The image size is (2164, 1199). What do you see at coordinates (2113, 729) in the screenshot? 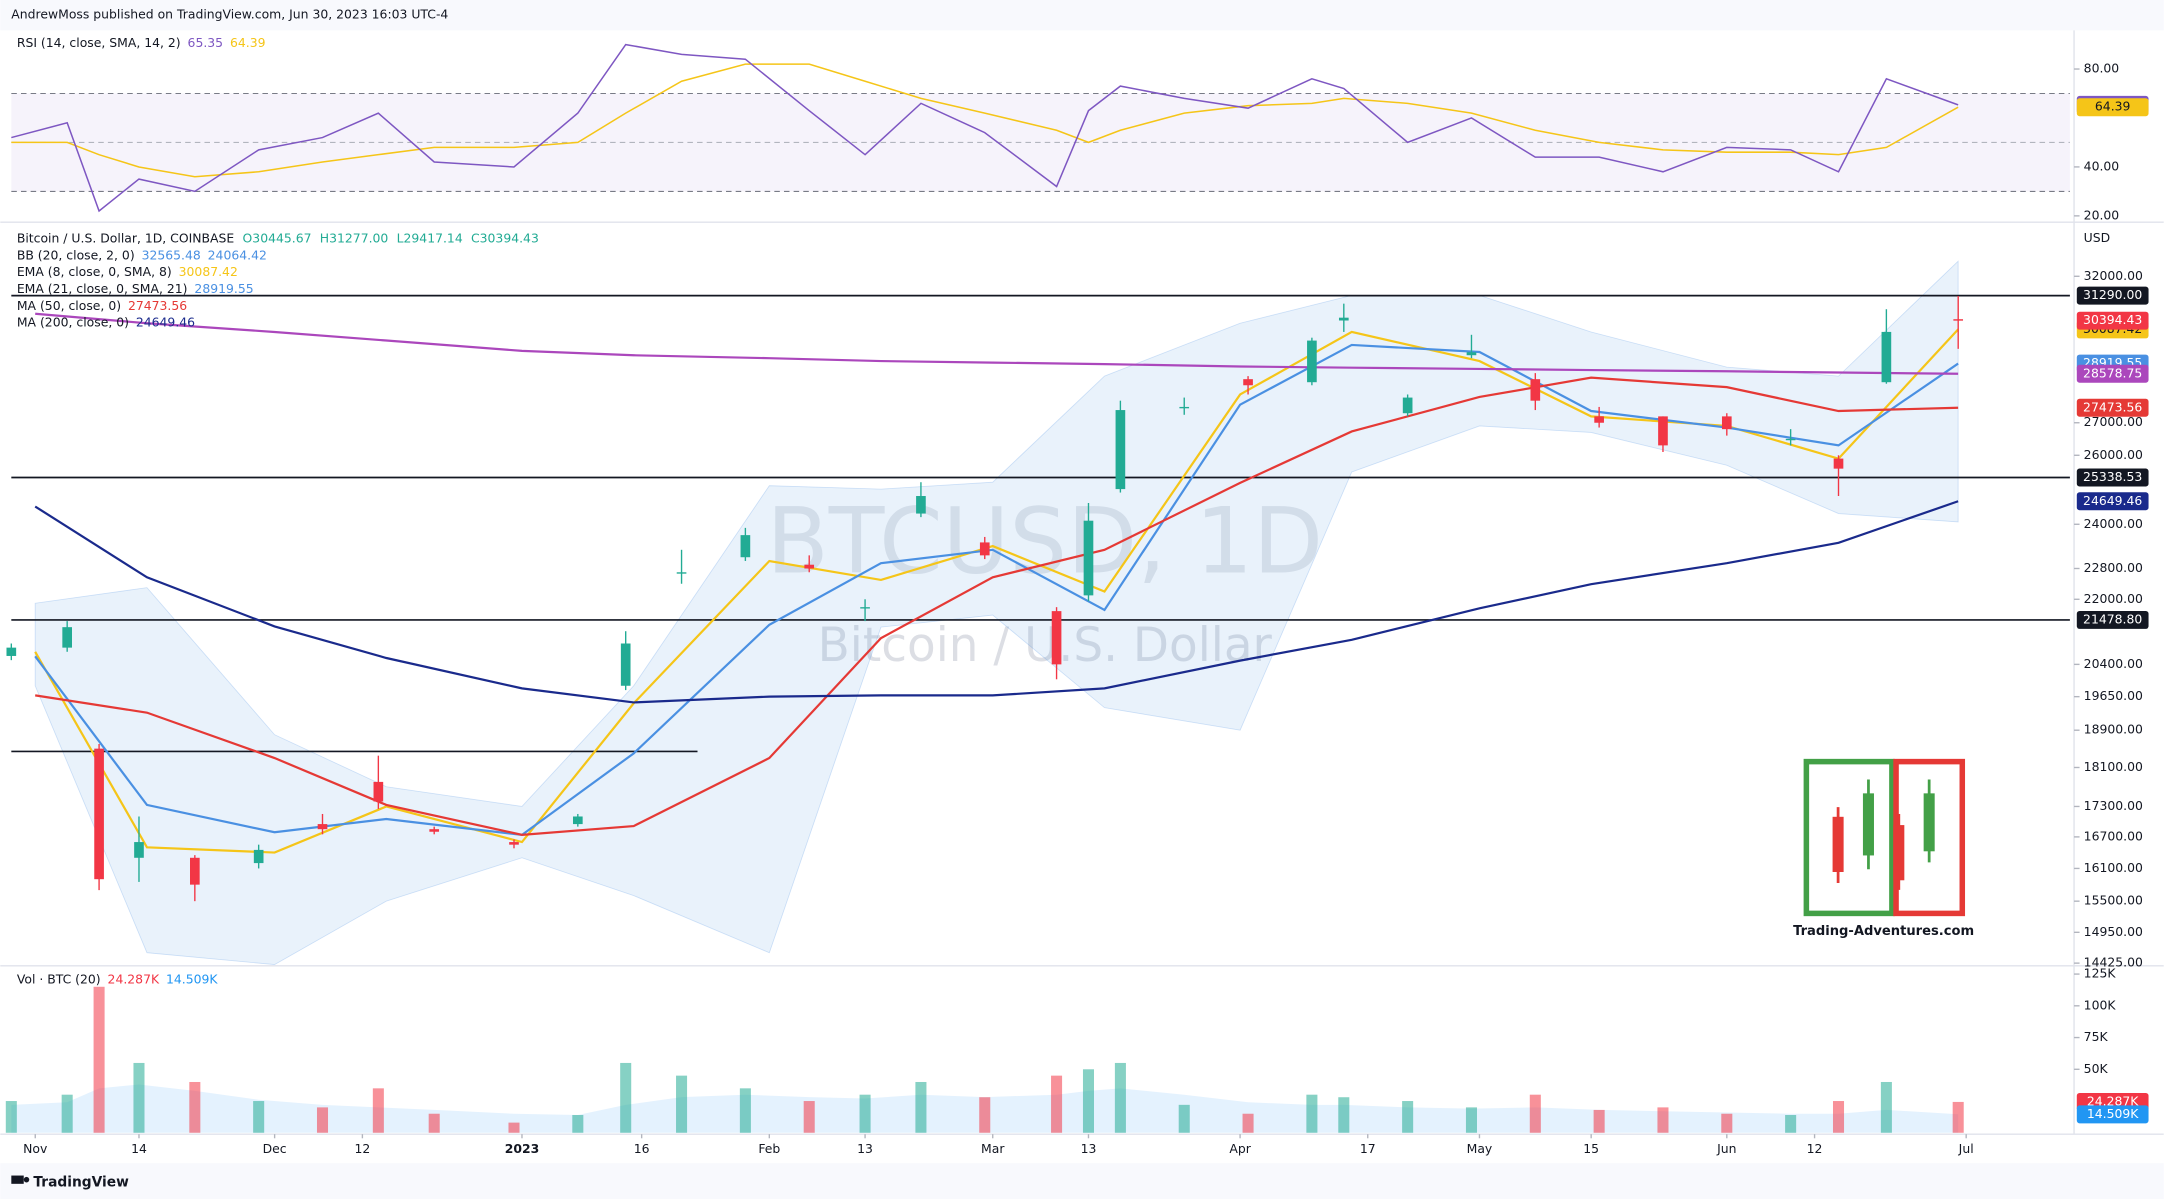
I see `y-tick-label: 18900.00` at bounding box center [2113, 729].